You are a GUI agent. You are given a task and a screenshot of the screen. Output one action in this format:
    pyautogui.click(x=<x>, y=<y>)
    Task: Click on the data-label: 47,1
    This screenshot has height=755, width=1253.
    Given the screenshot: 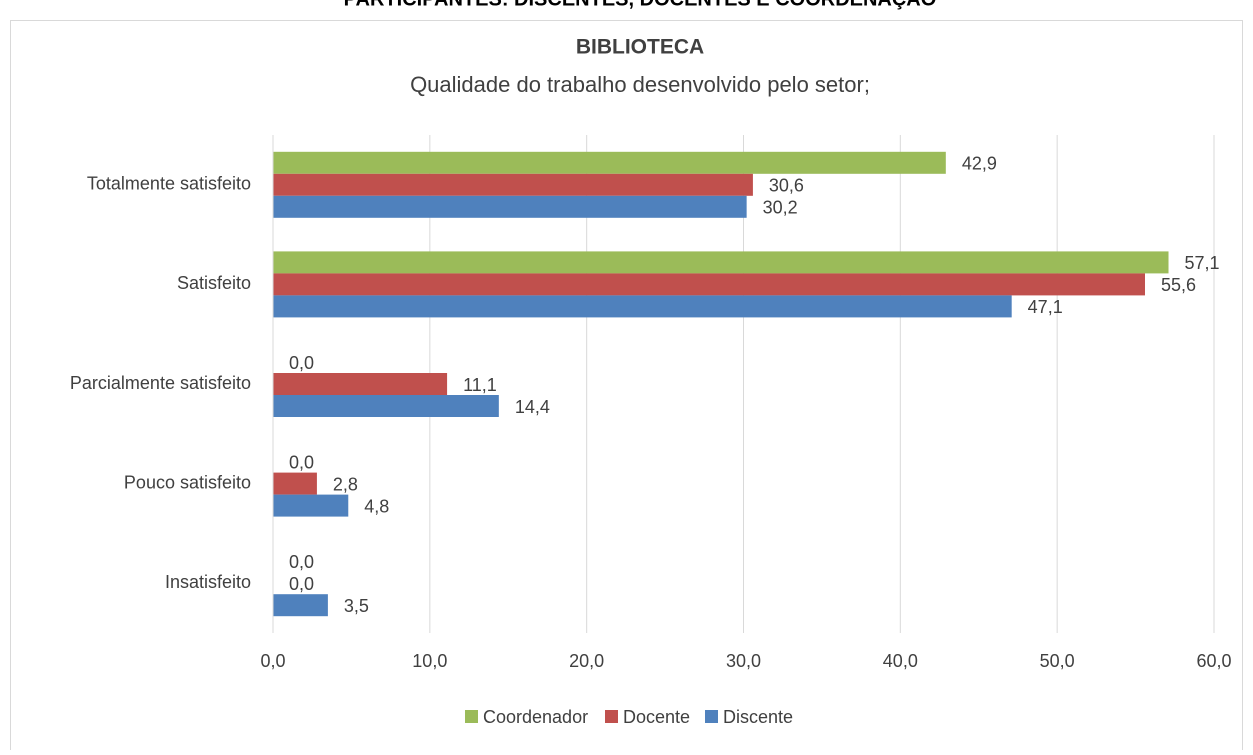 What is the action you would take?
    pyautogui.click(x=1045, y=307)
    